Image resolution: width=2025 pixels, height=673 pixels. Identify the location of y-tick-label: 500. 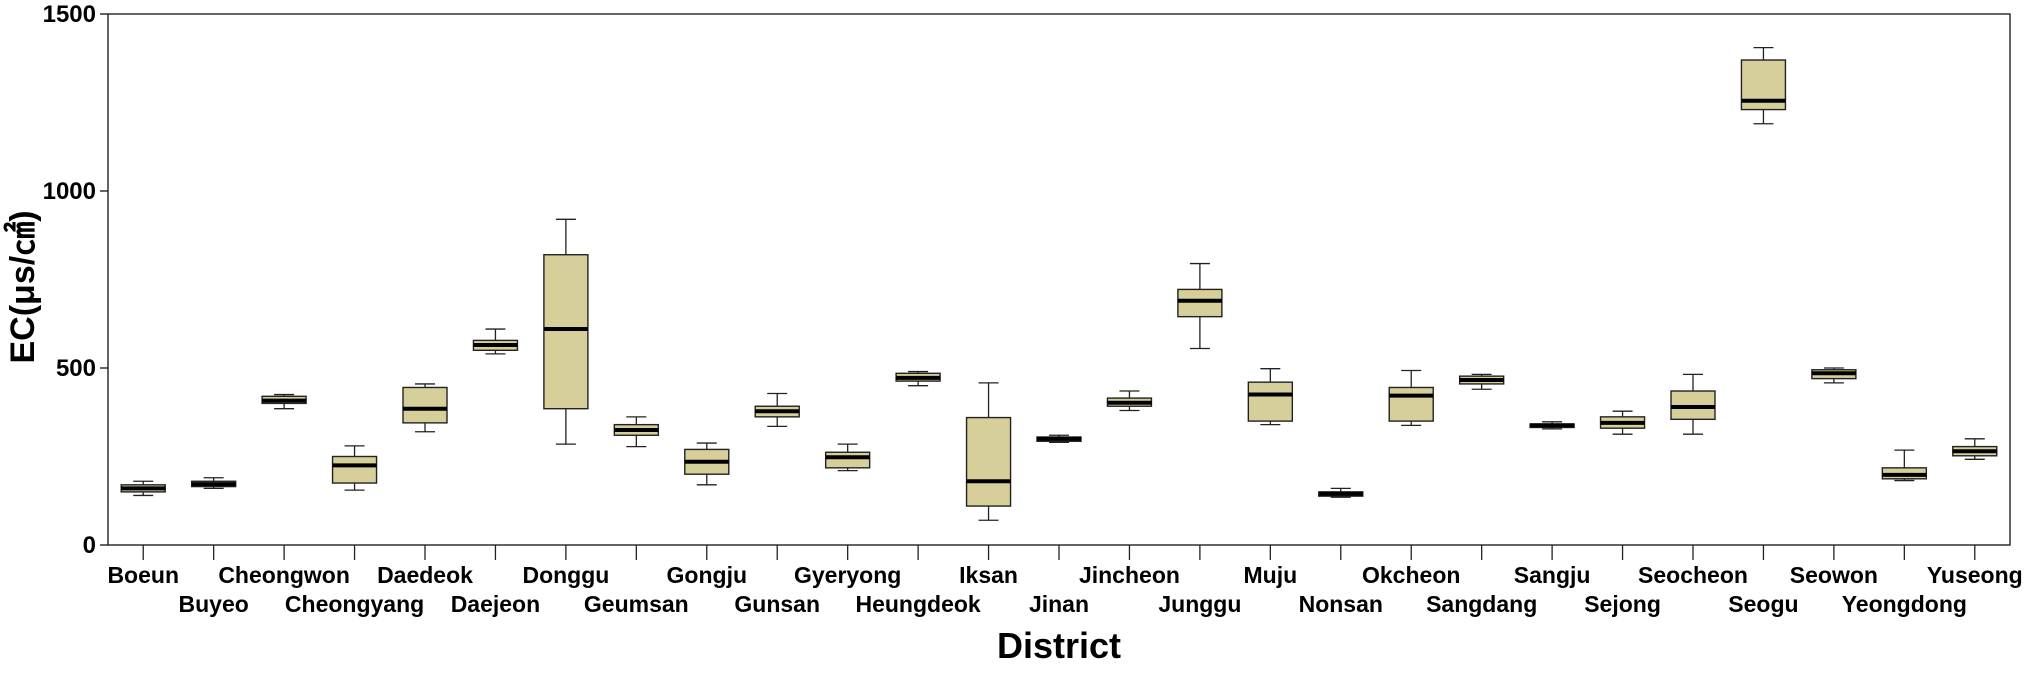
(76, 368).